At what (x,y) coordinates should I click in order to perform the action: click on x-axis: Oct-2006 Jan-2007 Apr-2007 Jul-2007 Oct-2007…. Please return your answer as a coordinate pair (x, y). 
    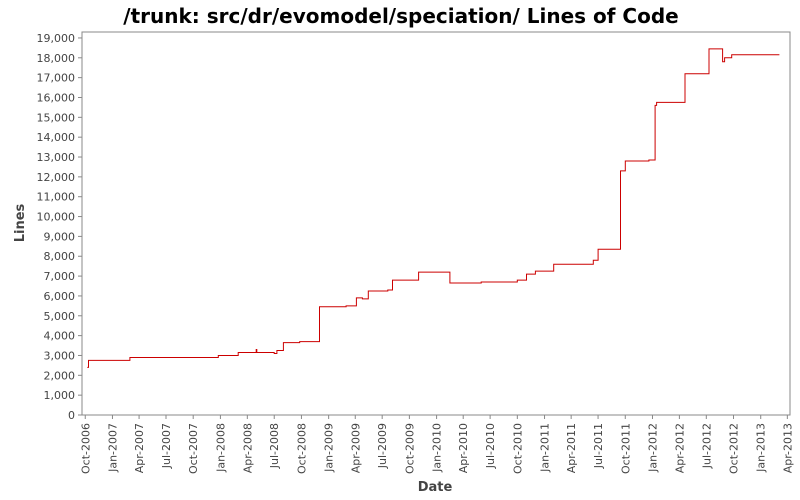
    Looking at the image, I should click on (436, 444).